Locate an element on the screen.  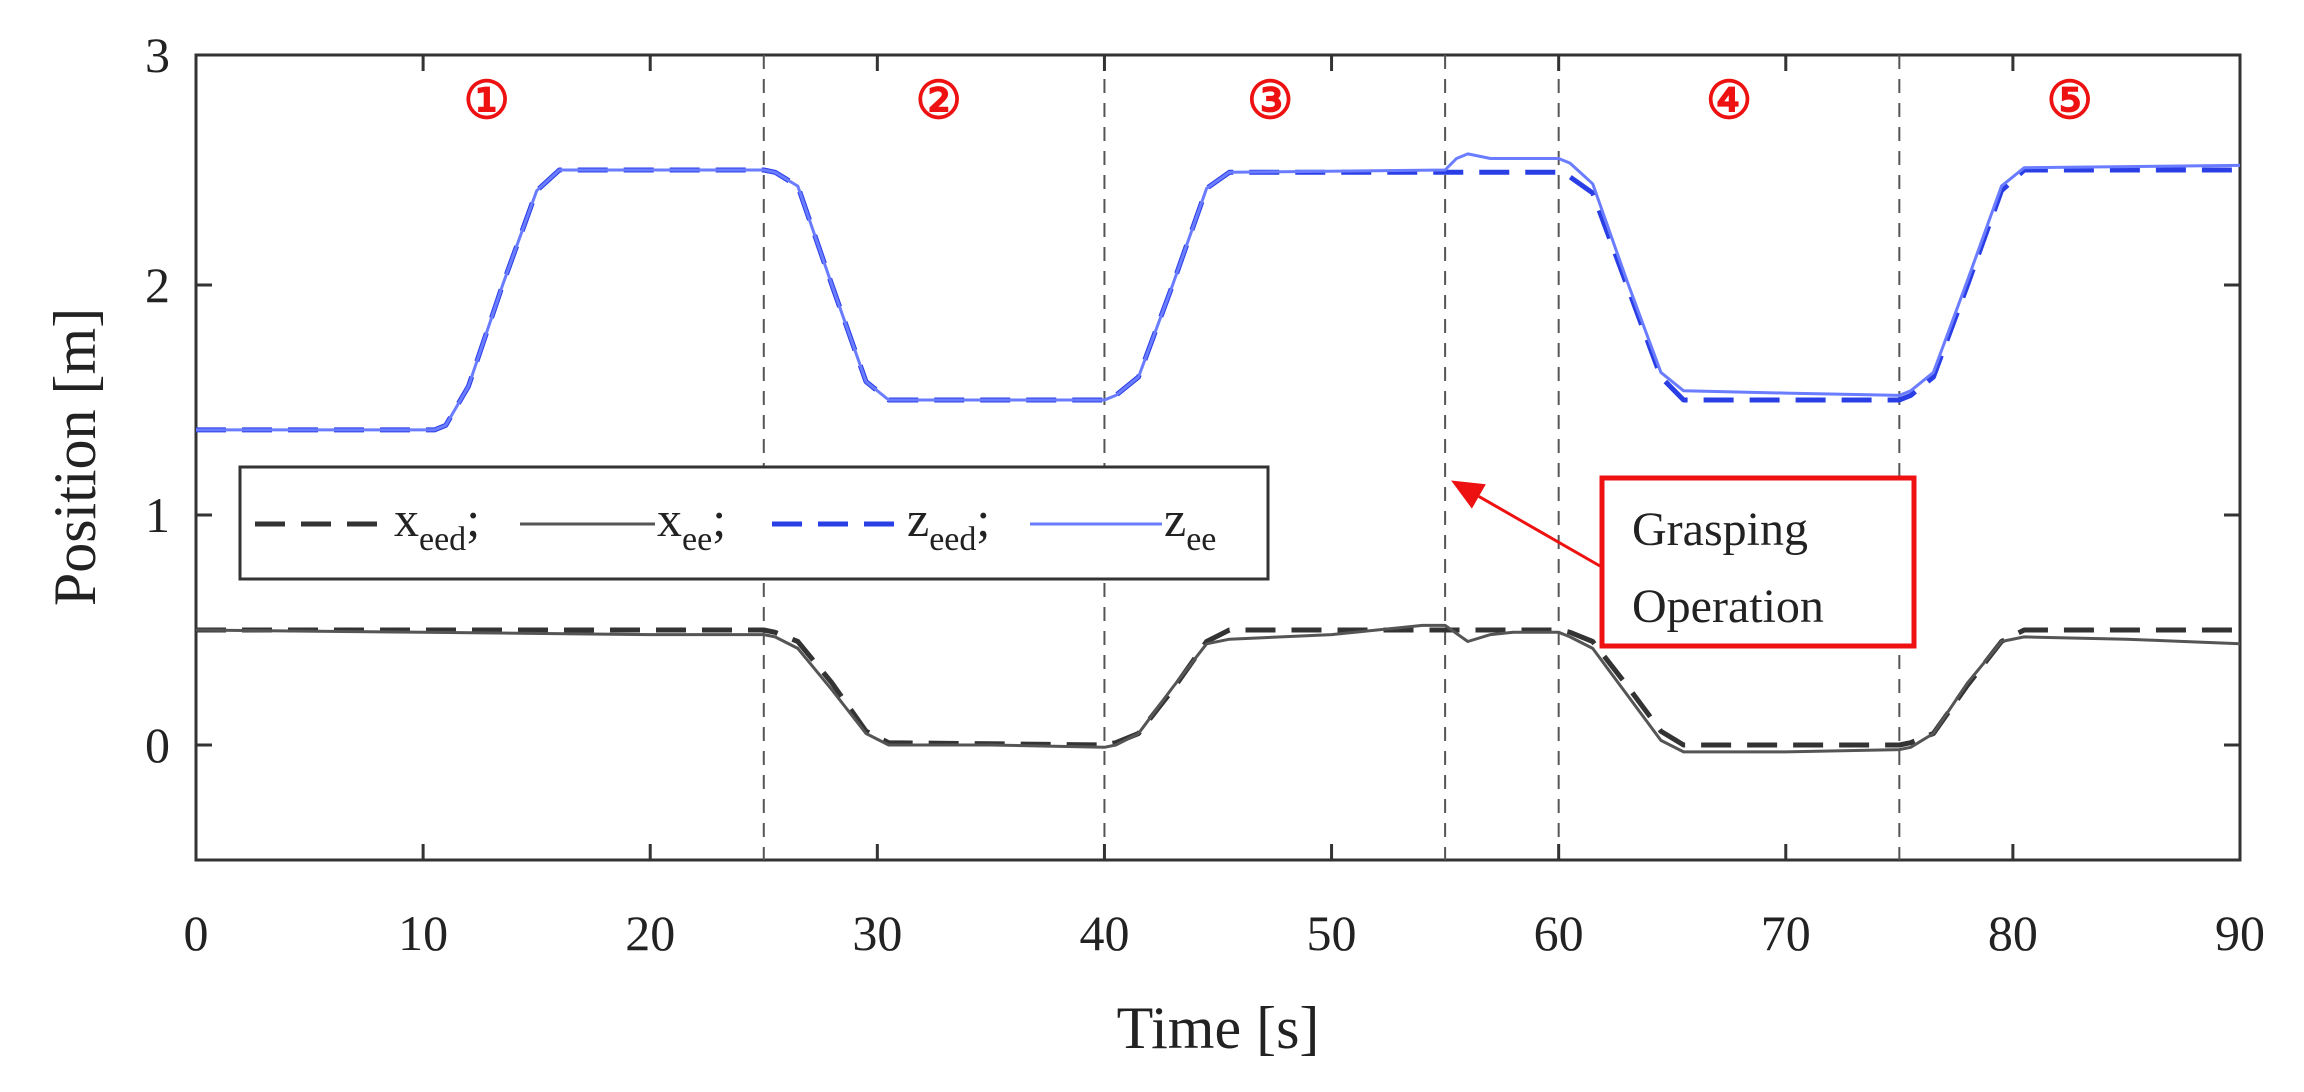
phase-label: ③ is located at coordinates (1270, 101).